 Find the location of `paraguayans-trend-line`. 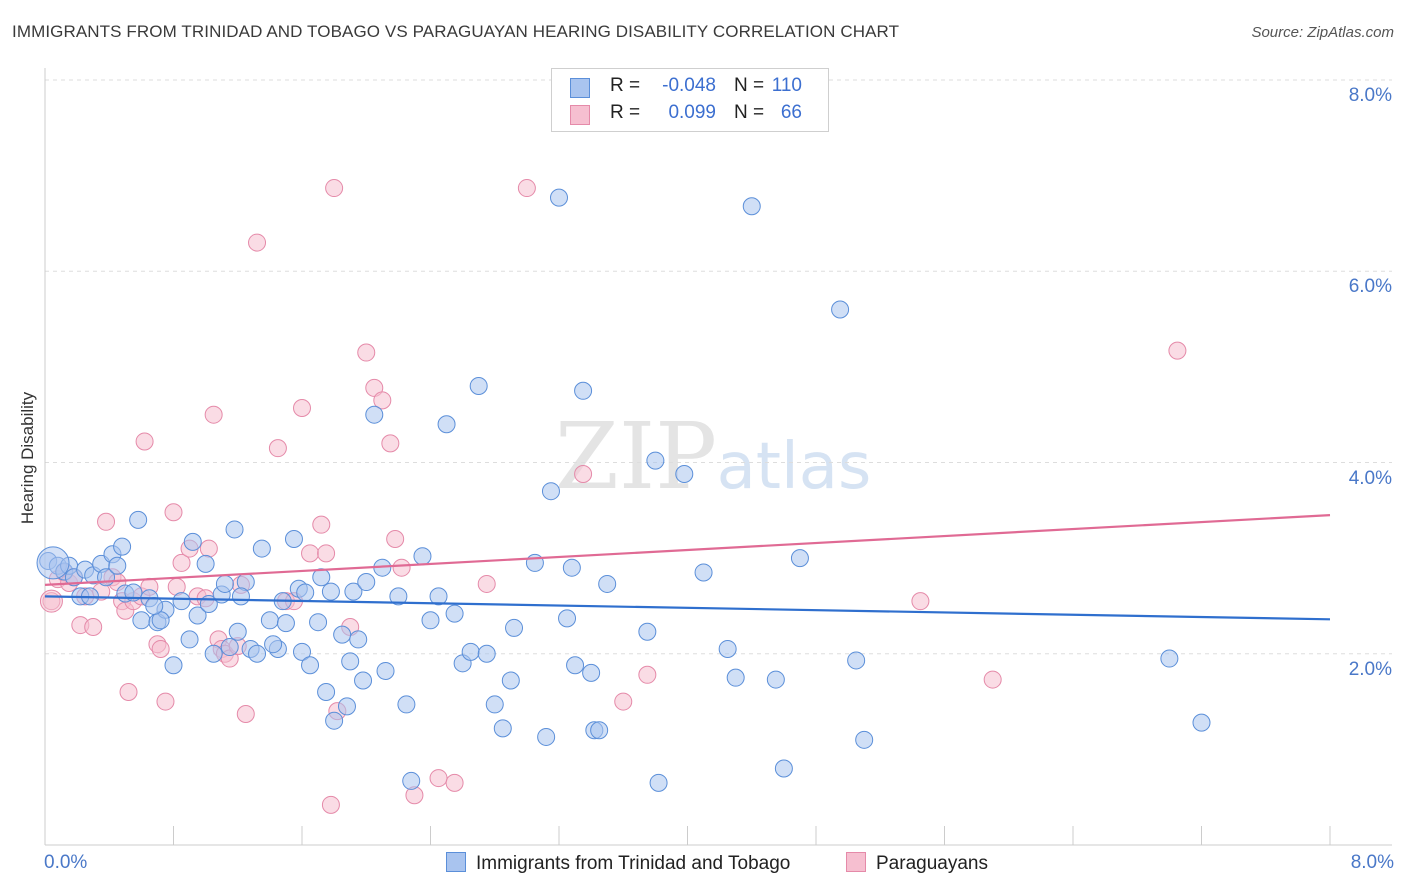

paraguayans-trend-line is located at coordinates (687, 549).